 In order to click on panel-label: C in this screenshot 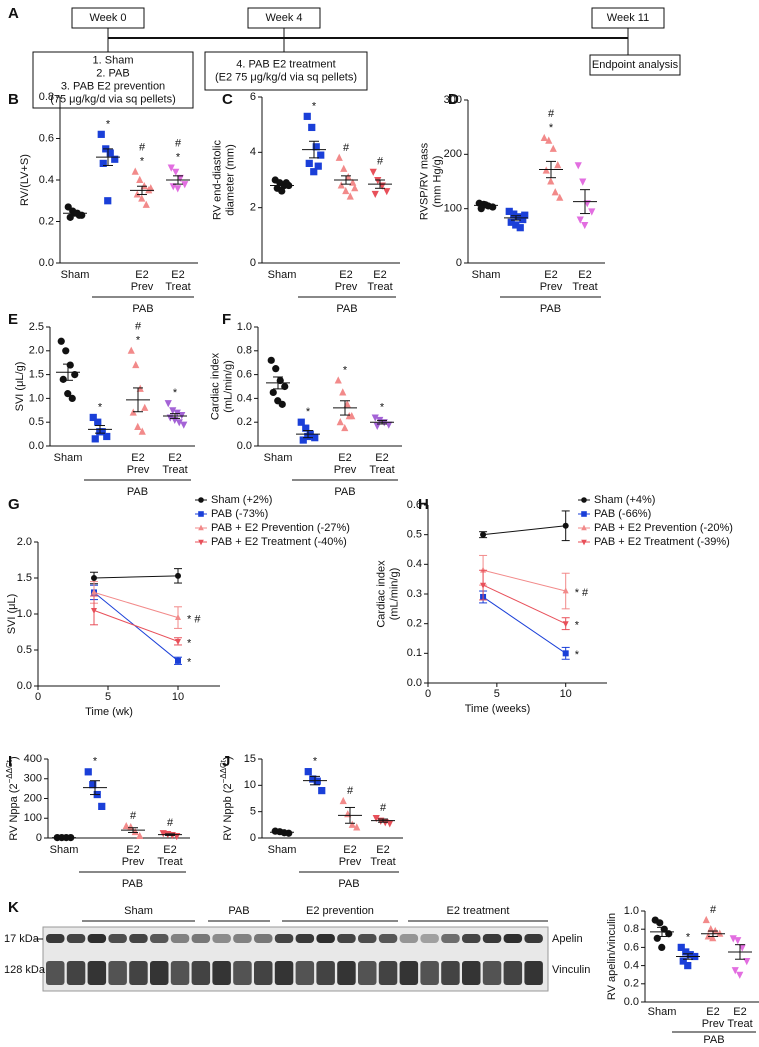, I will do `click(227, 99)`.